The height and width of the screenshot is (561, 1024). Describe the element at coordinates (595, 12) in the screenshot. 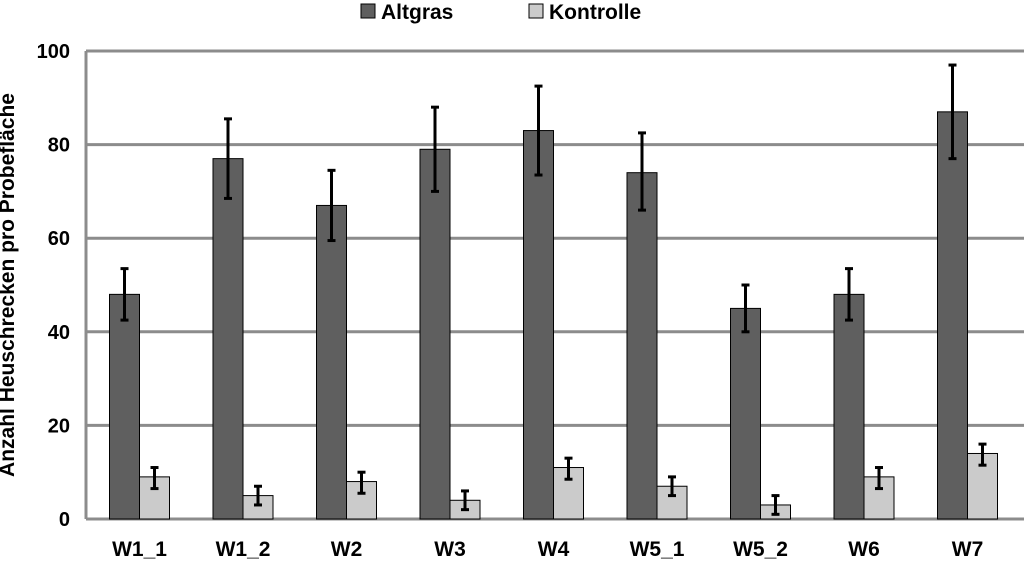

I see `legend-label-kontrolle: Kontrolle` at that location.